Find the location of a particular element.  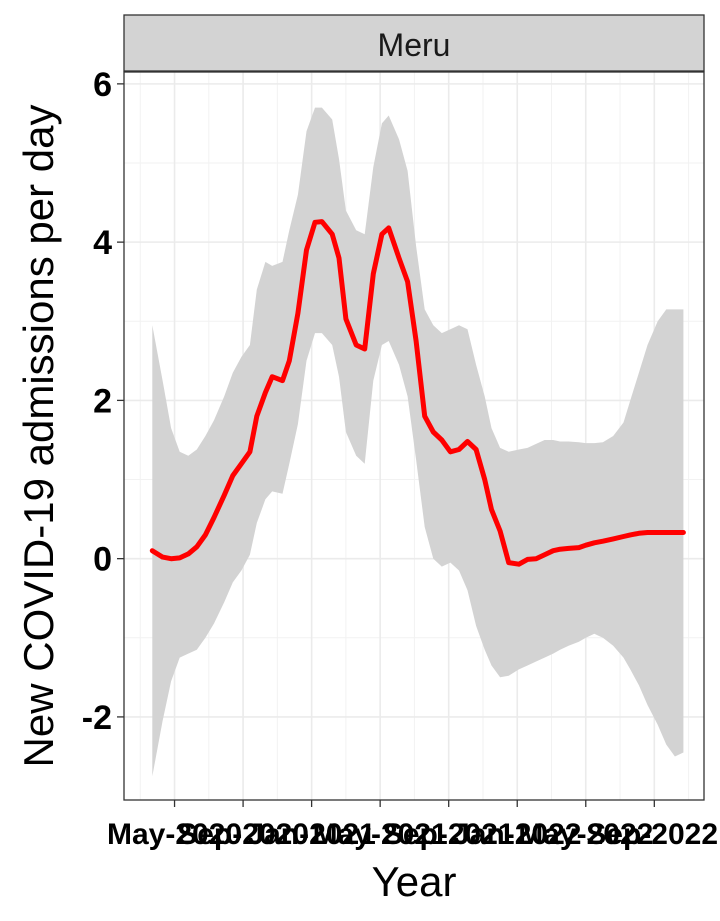

y-tick-label: -2 is located at coordinates (97, 718).